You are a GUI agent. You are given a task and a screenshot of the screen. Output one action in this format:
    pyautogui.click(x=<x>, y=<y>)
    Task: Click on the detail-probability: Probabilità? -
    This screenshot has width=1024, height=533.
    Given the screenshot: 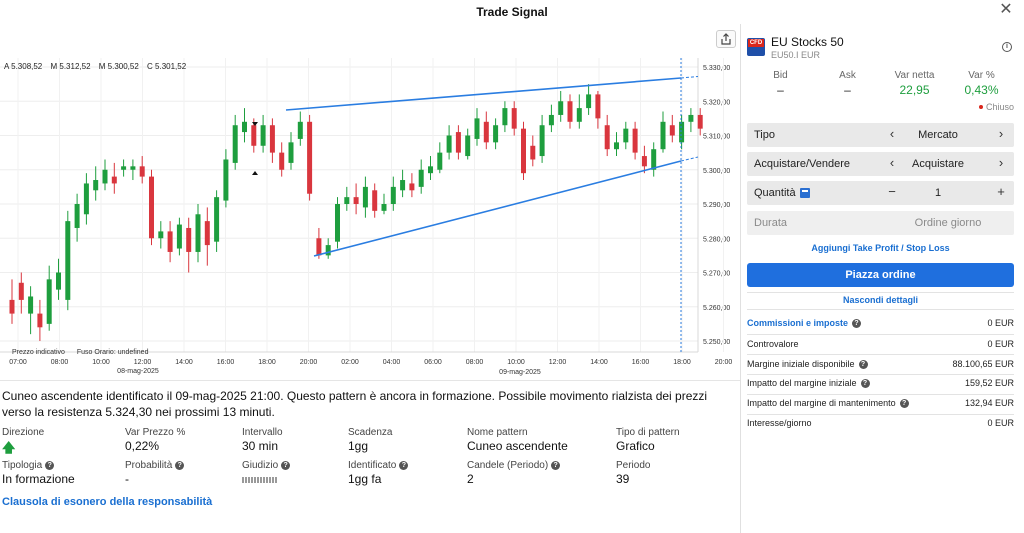 What is the action you would take?
    pyautogui.click(x=184, y=473)
    